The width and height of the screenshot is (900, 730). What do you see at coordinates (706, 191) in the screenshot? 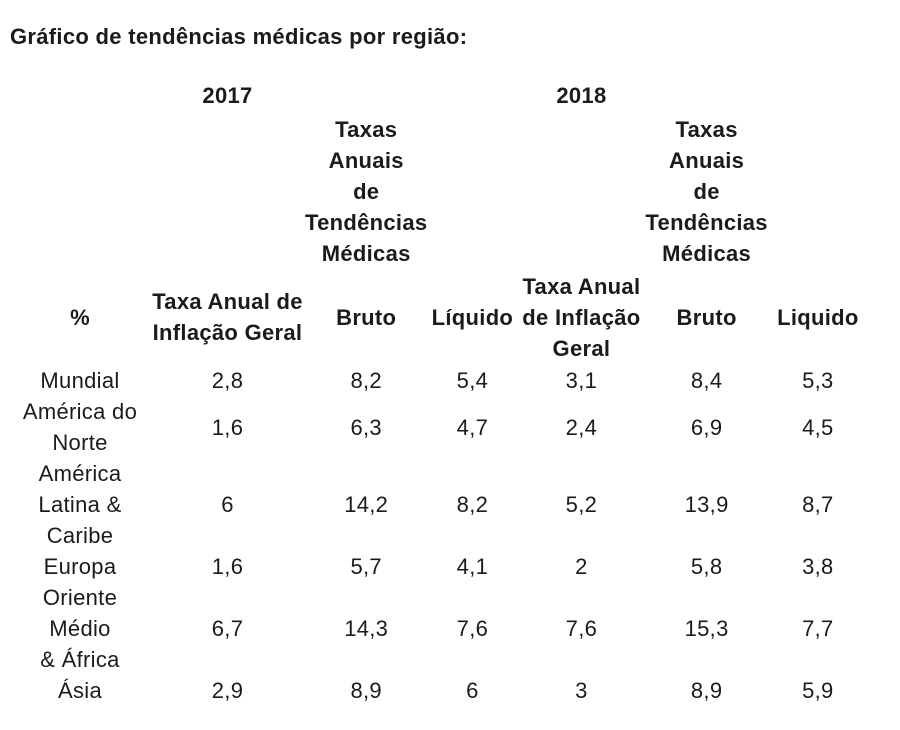
I see `trend-rates-header-2018: Taxas Anuais de Tendências Médicas` at bounding box center [706, 191].